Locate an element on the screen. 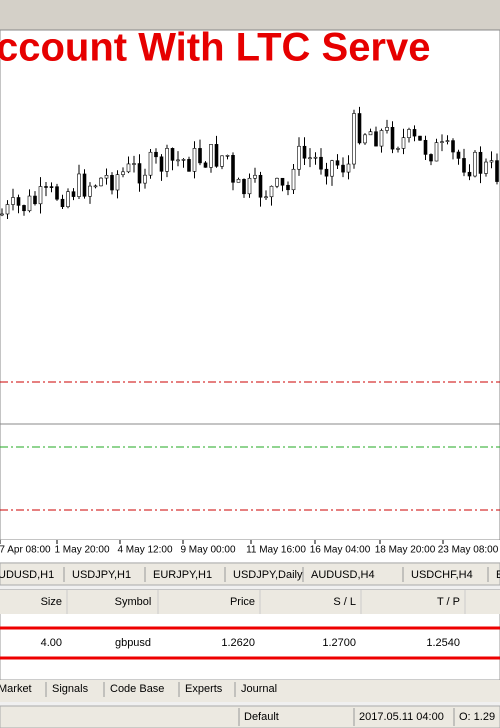 This screenshot has height=728, width=500. chart-tab: USDJPY,H1 is located at coordinates (101, 575).